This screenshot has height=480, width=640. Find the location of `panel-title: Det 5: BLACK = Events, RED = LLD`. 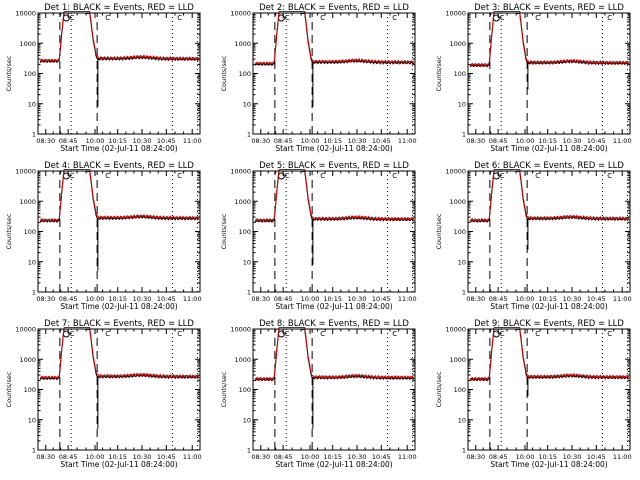

panel-title: Det 5: BLACK = Events, RED = LLD is located at coordinates (334, 166).